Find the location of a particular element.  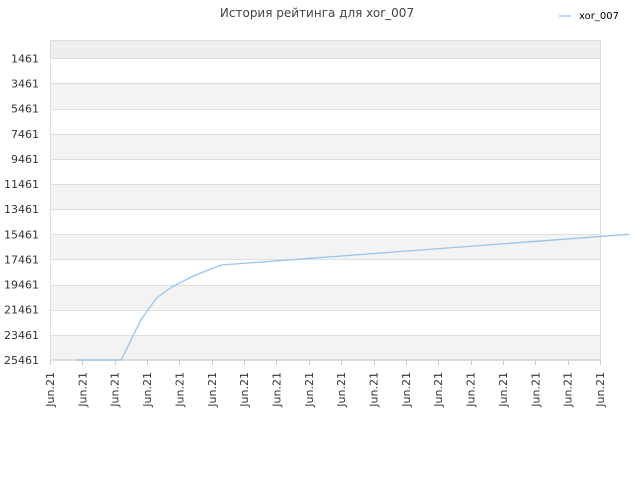

y-tick-label: 13461 is located at coordinates (21, 209).